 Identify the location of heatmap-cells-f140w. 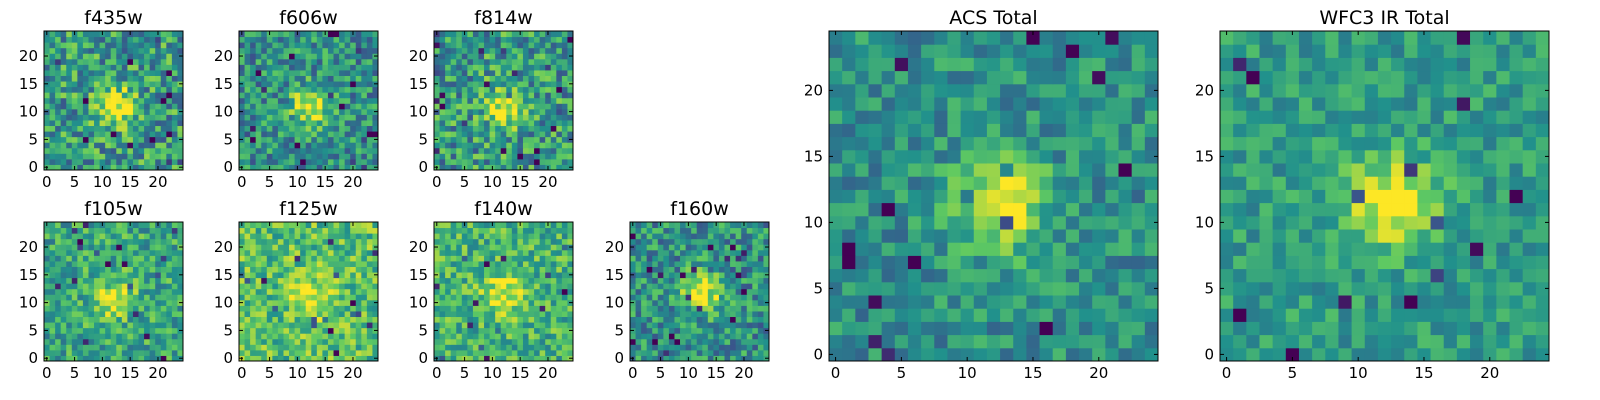
(504, 292).